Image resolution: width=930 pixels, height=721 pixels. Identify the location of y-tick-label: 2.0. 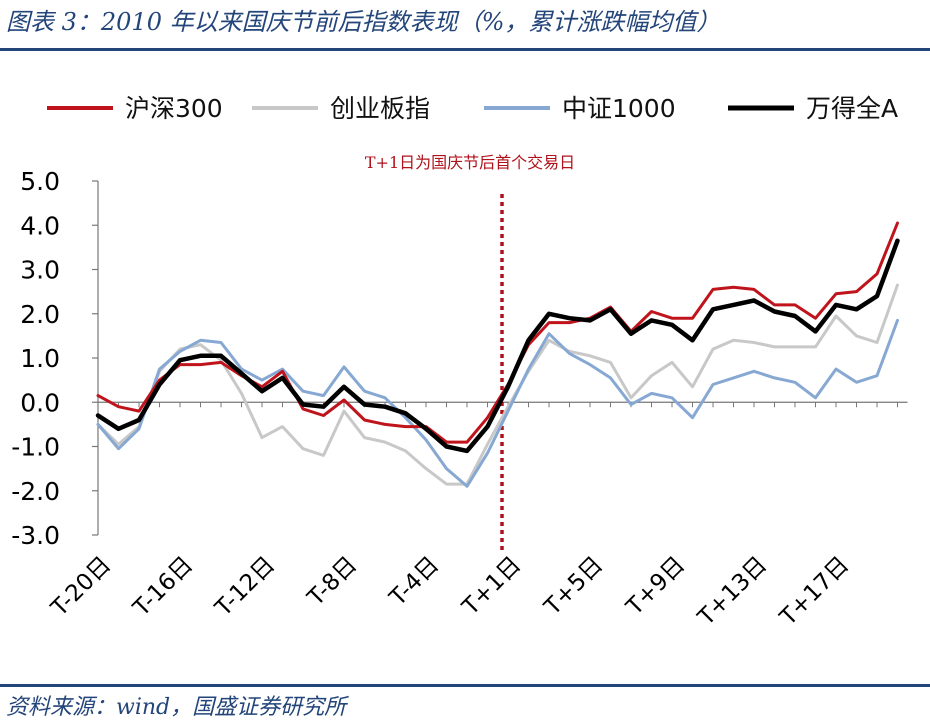
(40, 314).